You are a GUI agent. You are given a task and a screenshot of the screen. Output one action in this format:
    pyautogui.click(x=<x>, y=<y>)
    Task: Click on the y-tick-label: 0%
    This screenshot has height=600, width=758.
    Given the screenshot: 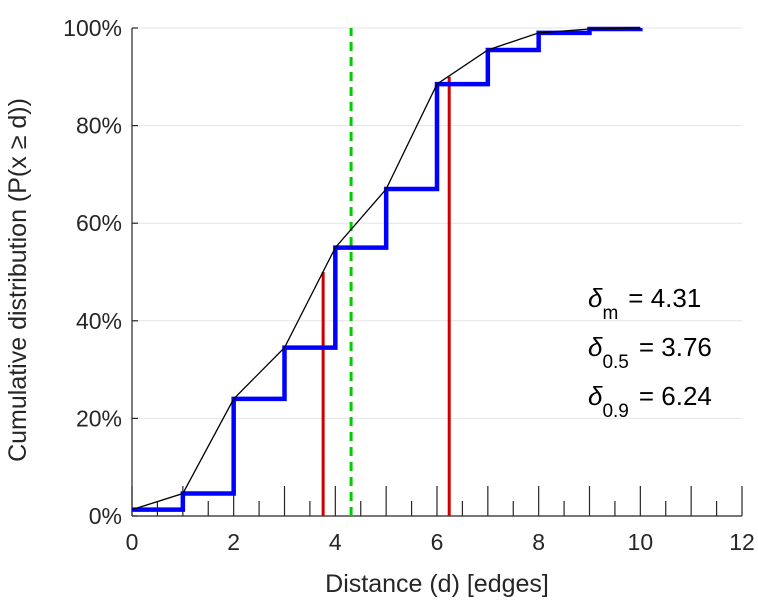 What is the action you would take?
    pyautogui.click(x=105, y=516)
    